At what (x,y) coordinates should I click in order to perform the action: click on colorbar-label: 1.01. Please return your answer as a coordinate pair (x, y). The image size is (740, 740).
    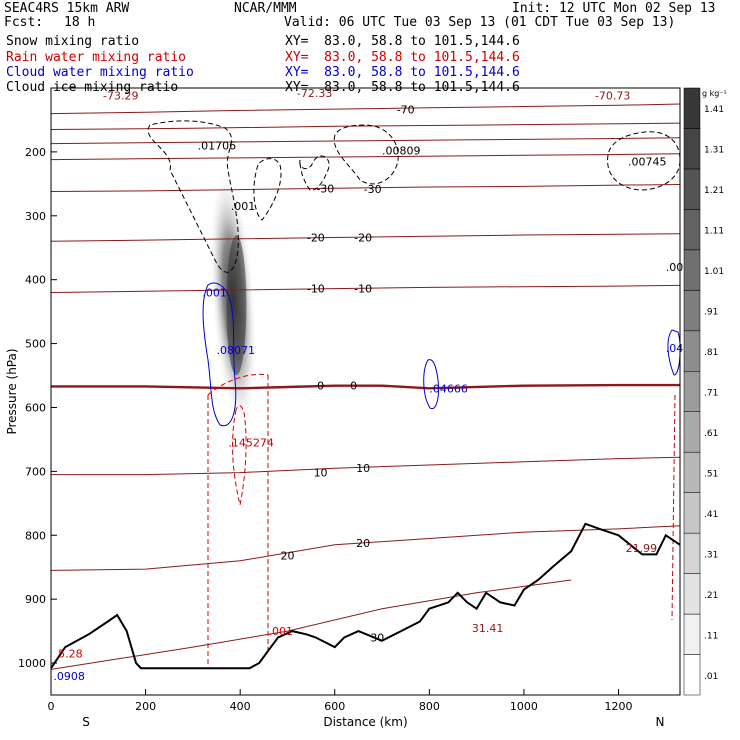
    Looking at the image, I should click on (714, 272).